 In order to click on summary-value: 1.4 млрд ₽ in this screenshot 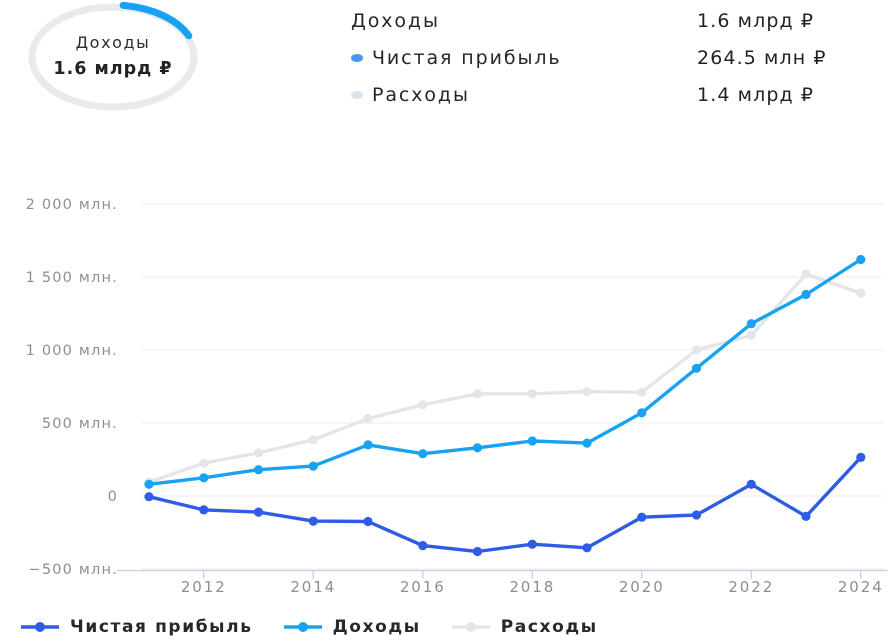, I will do `click(756, 94)`.